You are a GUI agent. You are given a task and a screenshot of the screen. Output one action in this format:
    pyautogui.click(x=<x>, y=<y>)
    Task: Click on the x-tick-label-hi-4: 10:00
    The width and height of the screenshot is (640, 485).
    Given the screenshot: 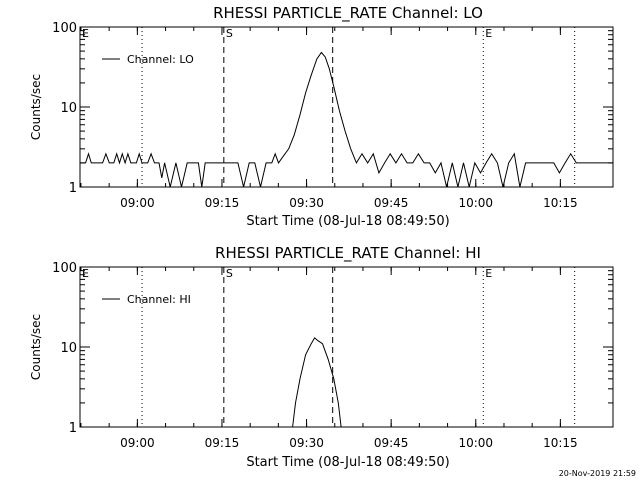 What is the action you would take?
    pyautogui.click(x=475, y=443)
    